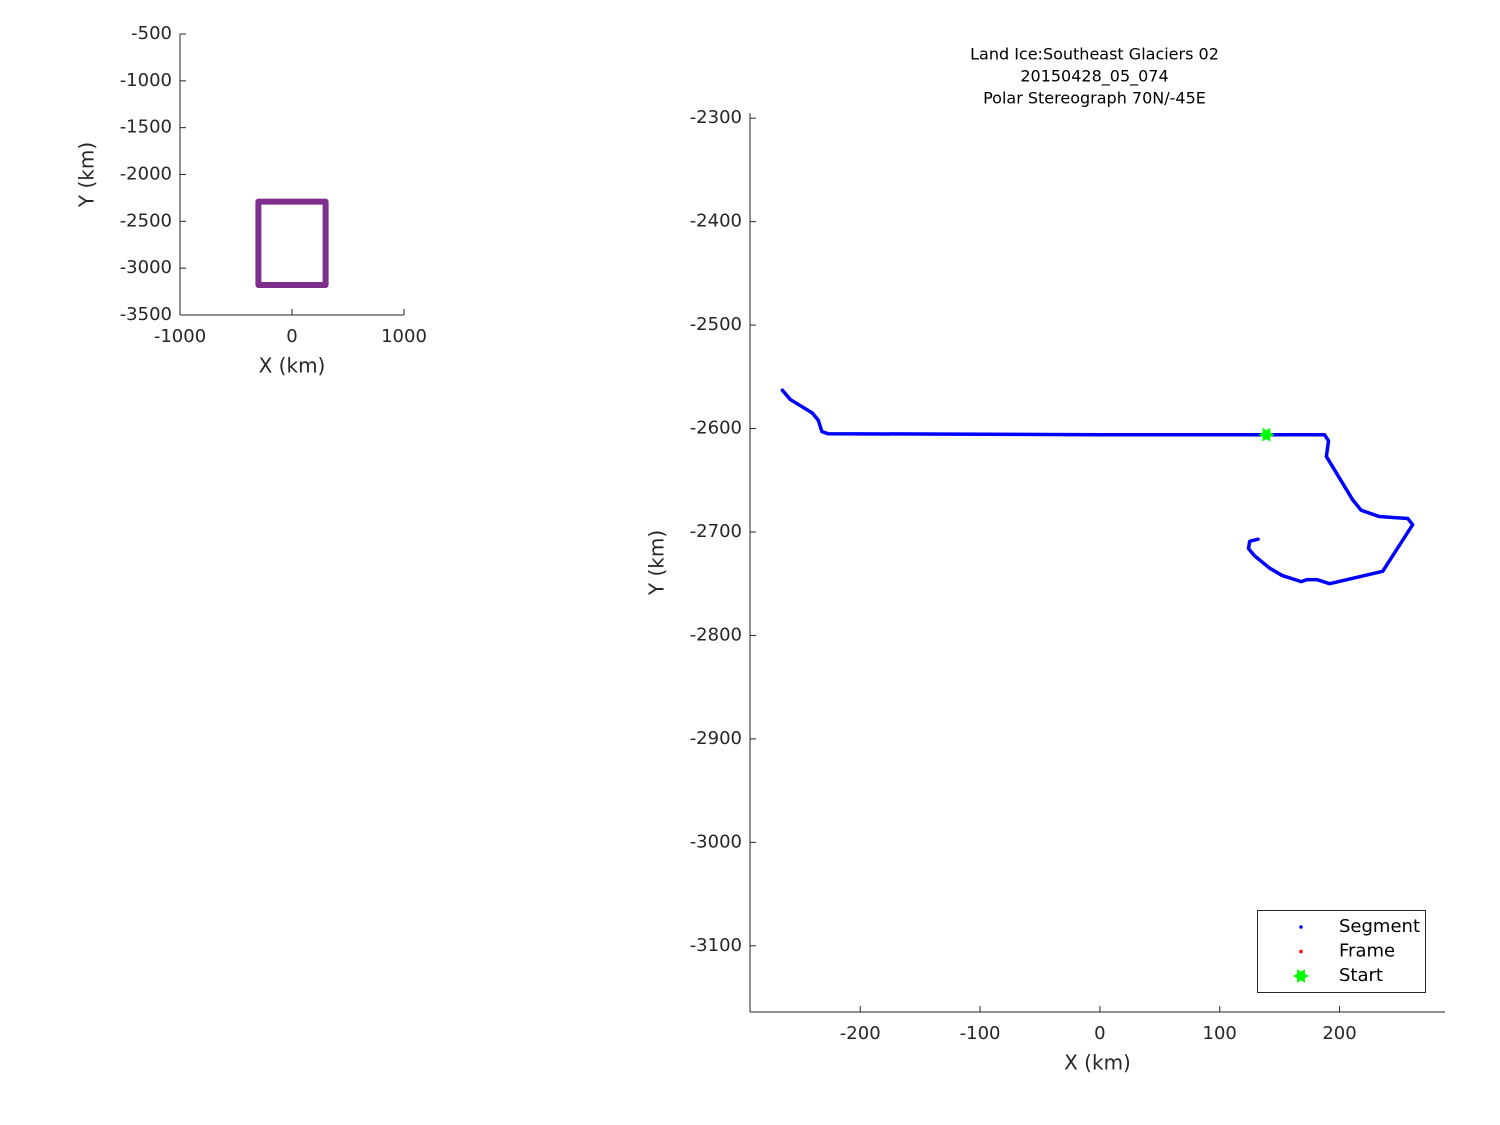 The width and height of the screenshot is (1500, 1125). What do you see at coordinates (1266, 434) in the screenshot?
I see `start-marker` at bounding box center [1266, 434].